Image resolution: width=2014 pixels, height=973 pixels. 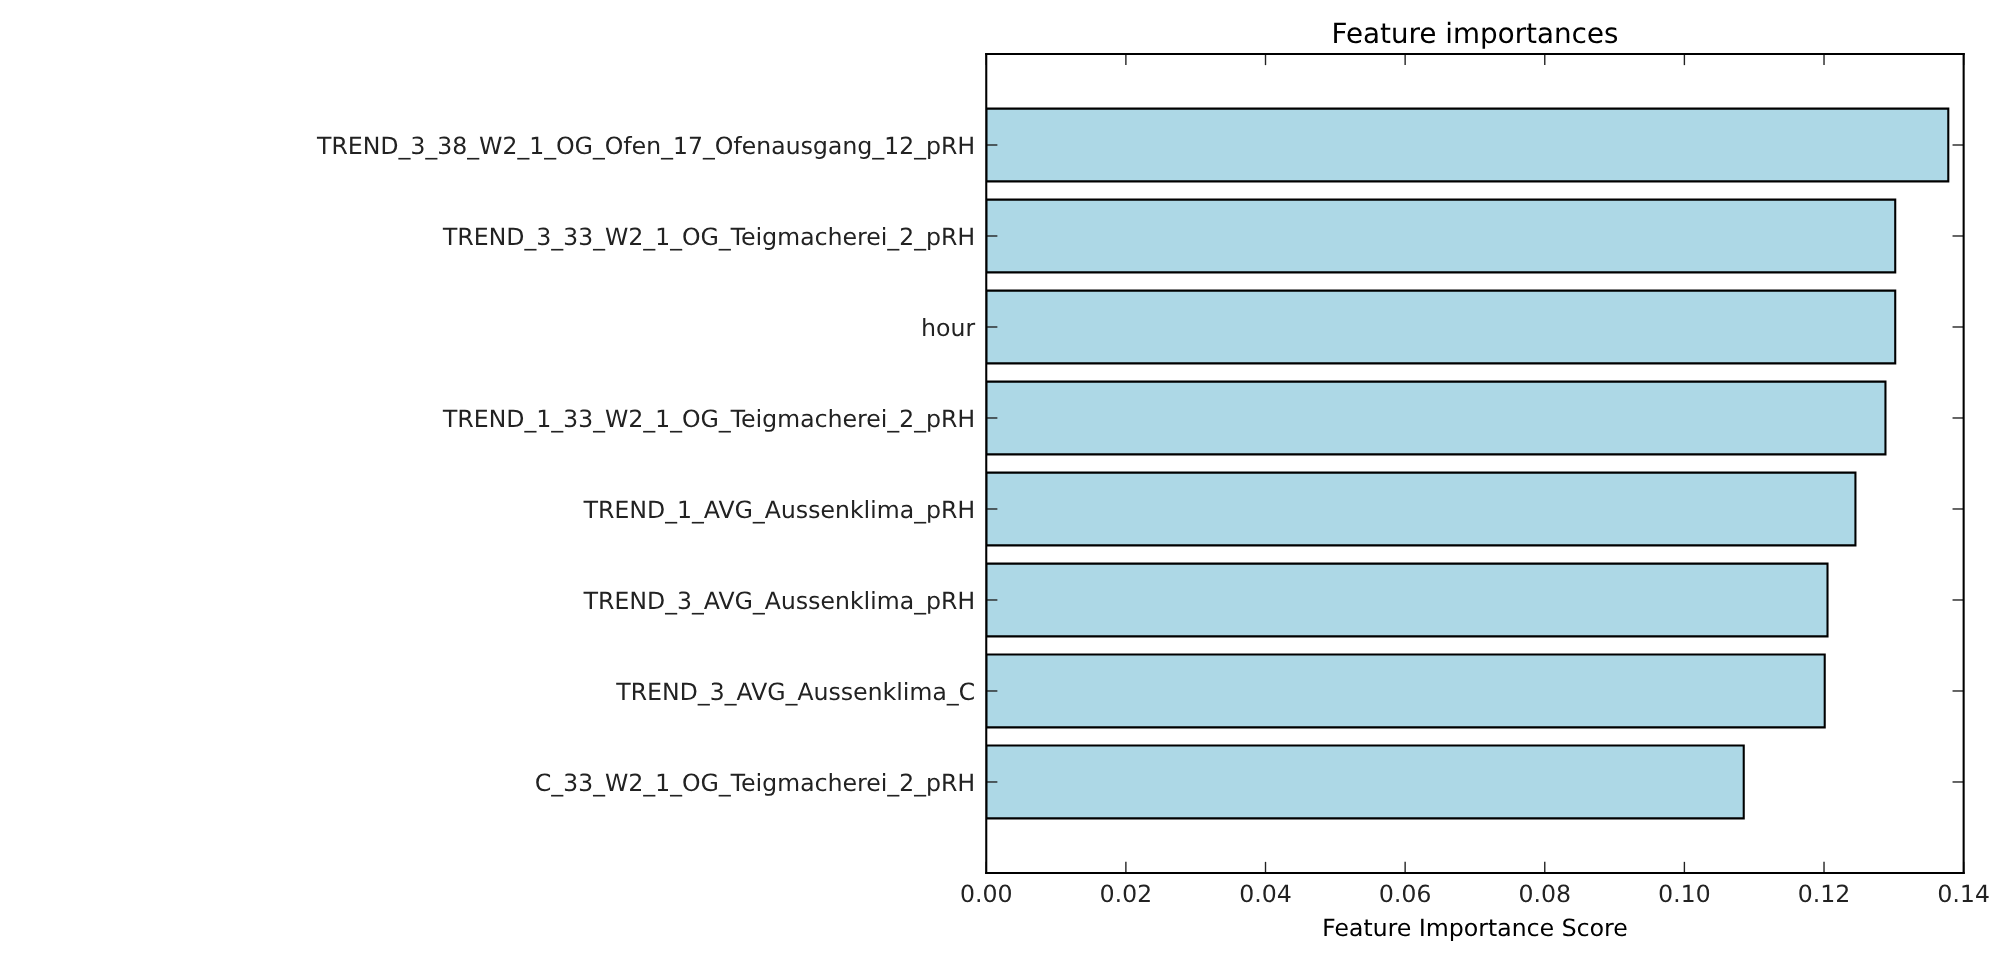 What do you see at coordinates (707, 239) in the screenshot?
I see `y-tick-label: TREND_3_33_W2_1_OG_Teigmacherei_2_pRH` at bounding box center [707, 239].